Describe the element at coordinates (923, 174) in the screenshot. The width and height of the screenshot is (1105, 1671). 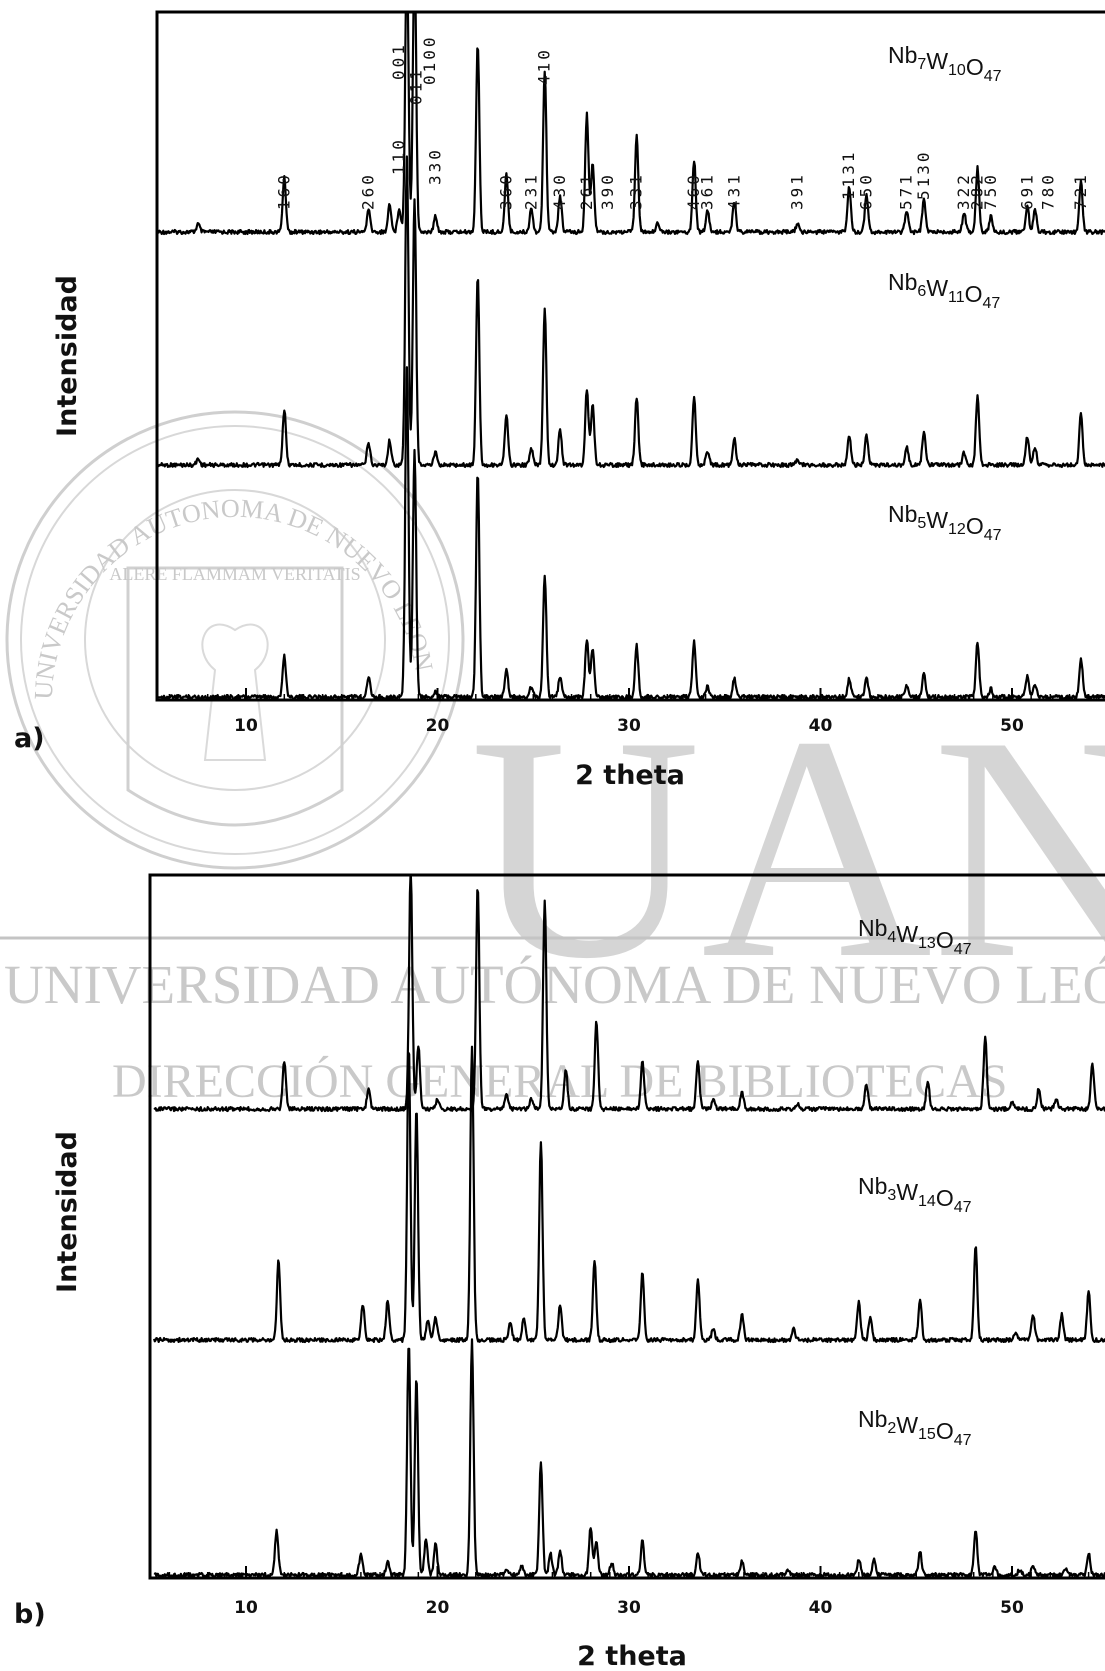
I see `hkl-annotation: 5130` at that location.